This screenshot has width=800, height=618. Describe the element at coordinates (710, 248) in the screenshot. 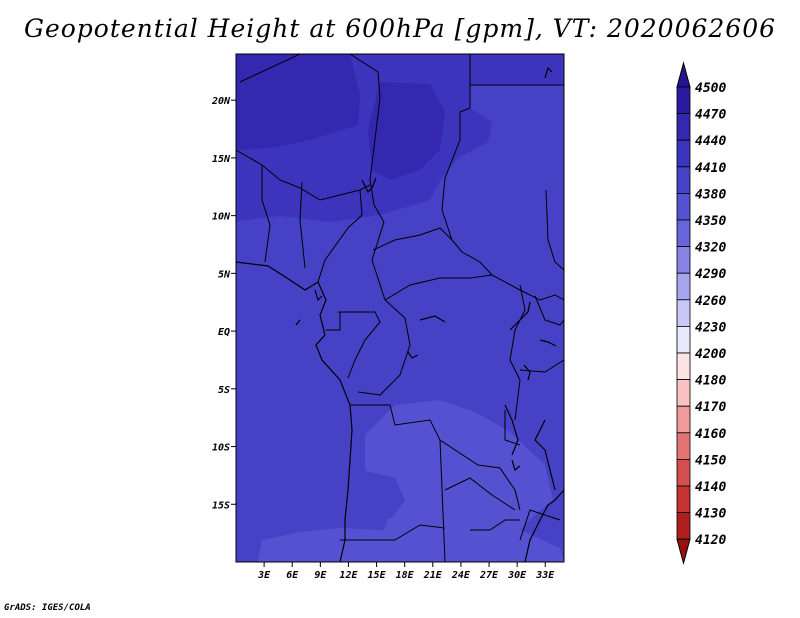

I see `colorbar-label: 4320` at that location.